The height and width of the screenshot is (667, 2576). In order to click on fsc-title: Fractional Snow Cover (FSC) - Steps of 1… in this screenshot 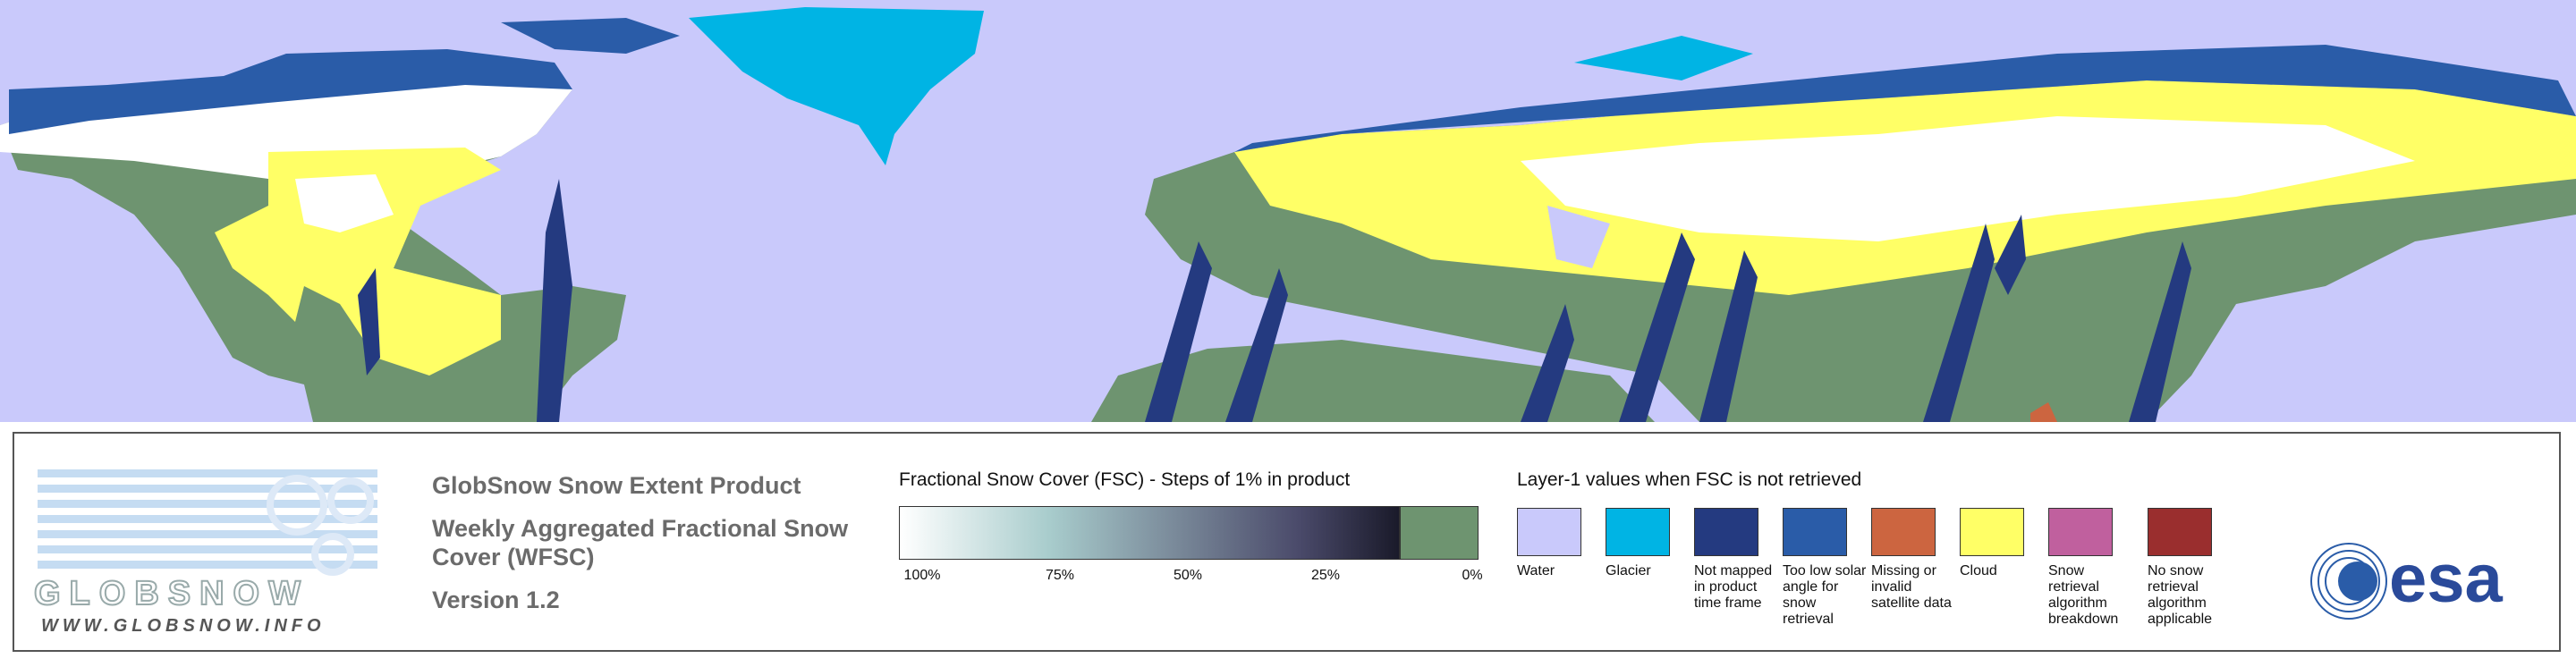, I will do `click(1125, 479)`.